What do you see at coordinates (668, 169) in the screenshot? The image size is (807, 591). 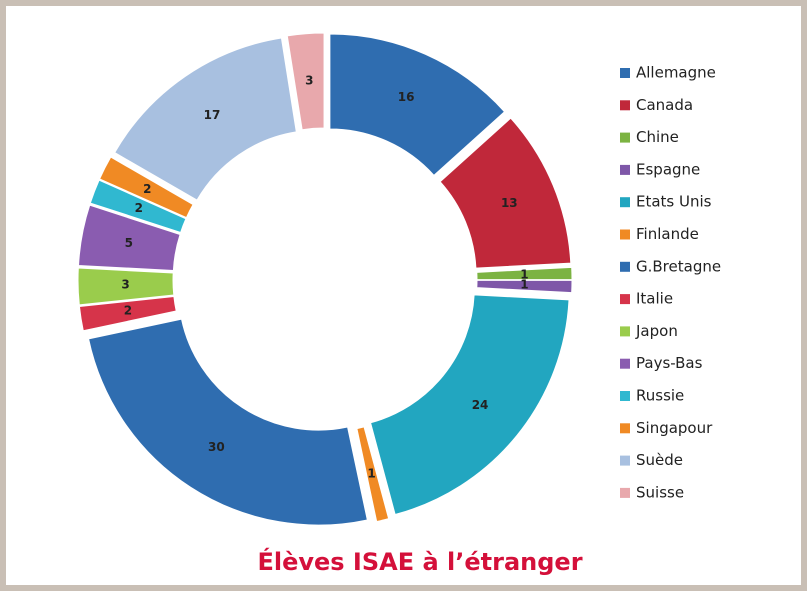 I see `legend-label: Espagne` at bounding box center [668, 169].